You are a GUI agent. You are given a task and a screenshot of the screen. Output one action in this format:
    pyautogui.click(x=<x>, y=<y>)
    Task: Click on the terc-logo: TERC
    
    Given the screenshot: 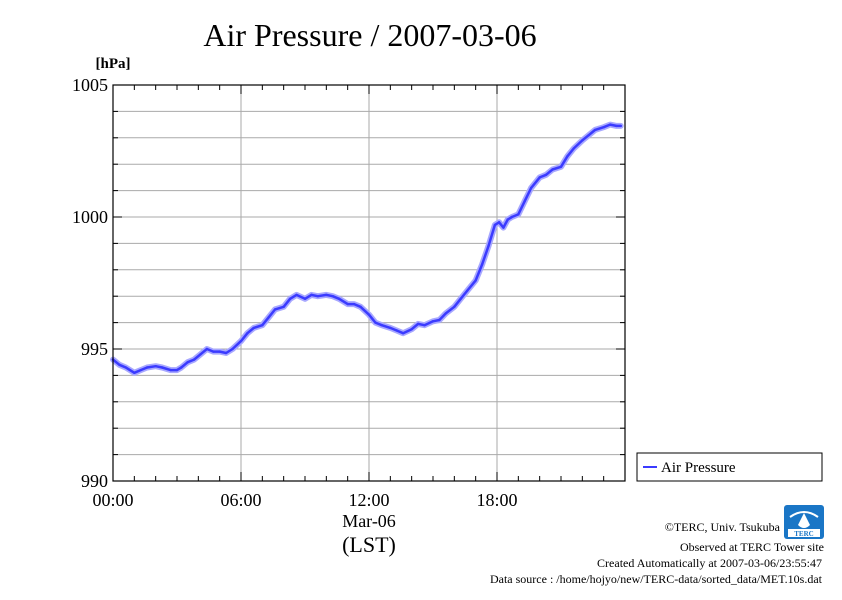 What is the action you would take?
    pyautogui.click(x=804, y=522)
    